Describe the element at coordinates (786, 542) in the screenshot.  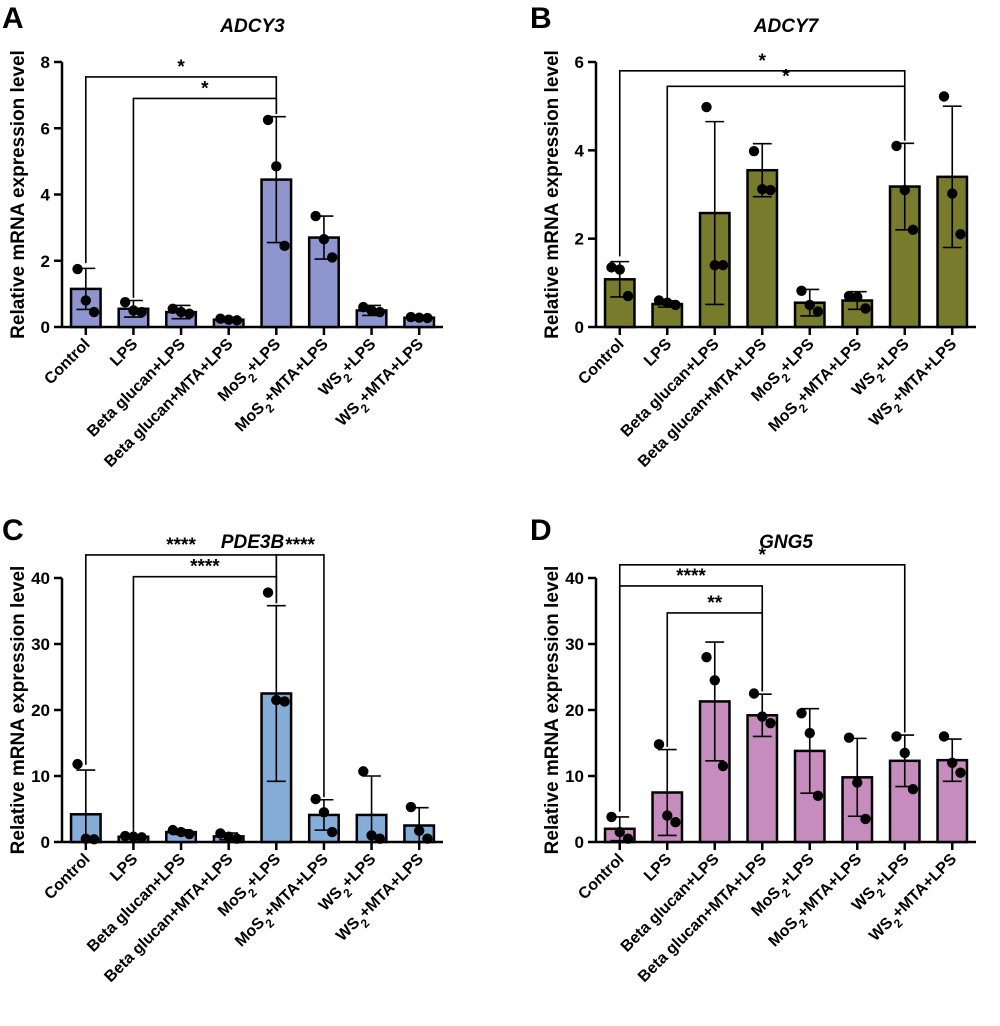
I see `chart-title: GNG5` at that location.